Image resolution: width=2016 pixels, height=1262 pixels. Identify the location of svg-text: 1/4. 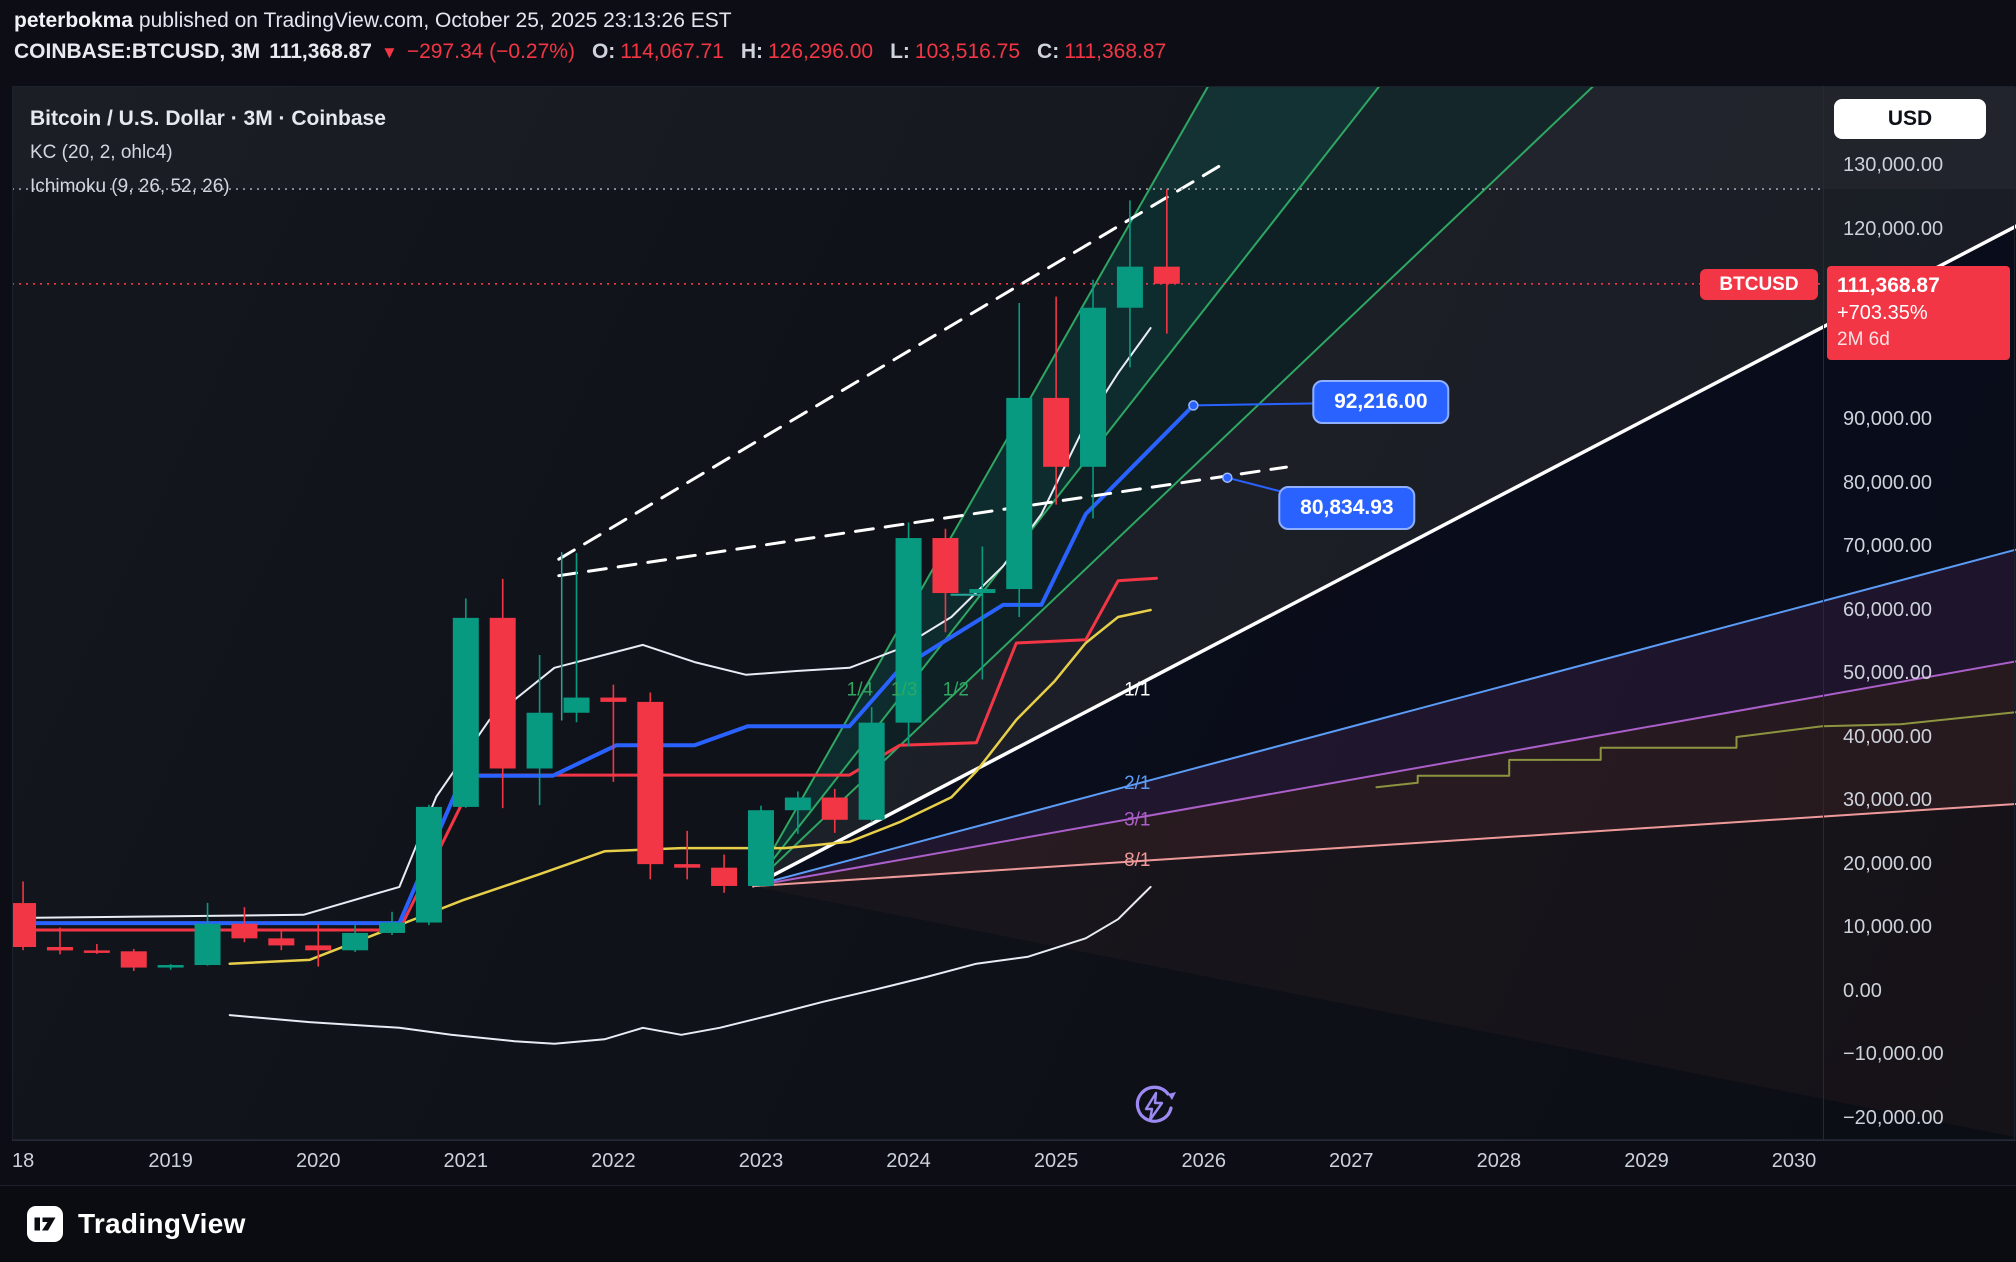
(860, 690).